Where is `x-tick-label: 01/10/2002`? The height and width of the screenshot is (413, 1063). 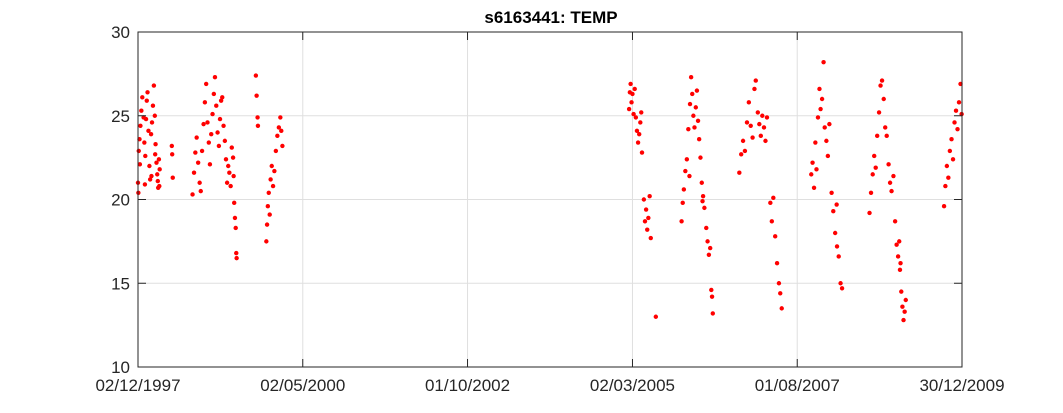 x-tick-label: 01/10/2002 is located at coordinates (467, 385).